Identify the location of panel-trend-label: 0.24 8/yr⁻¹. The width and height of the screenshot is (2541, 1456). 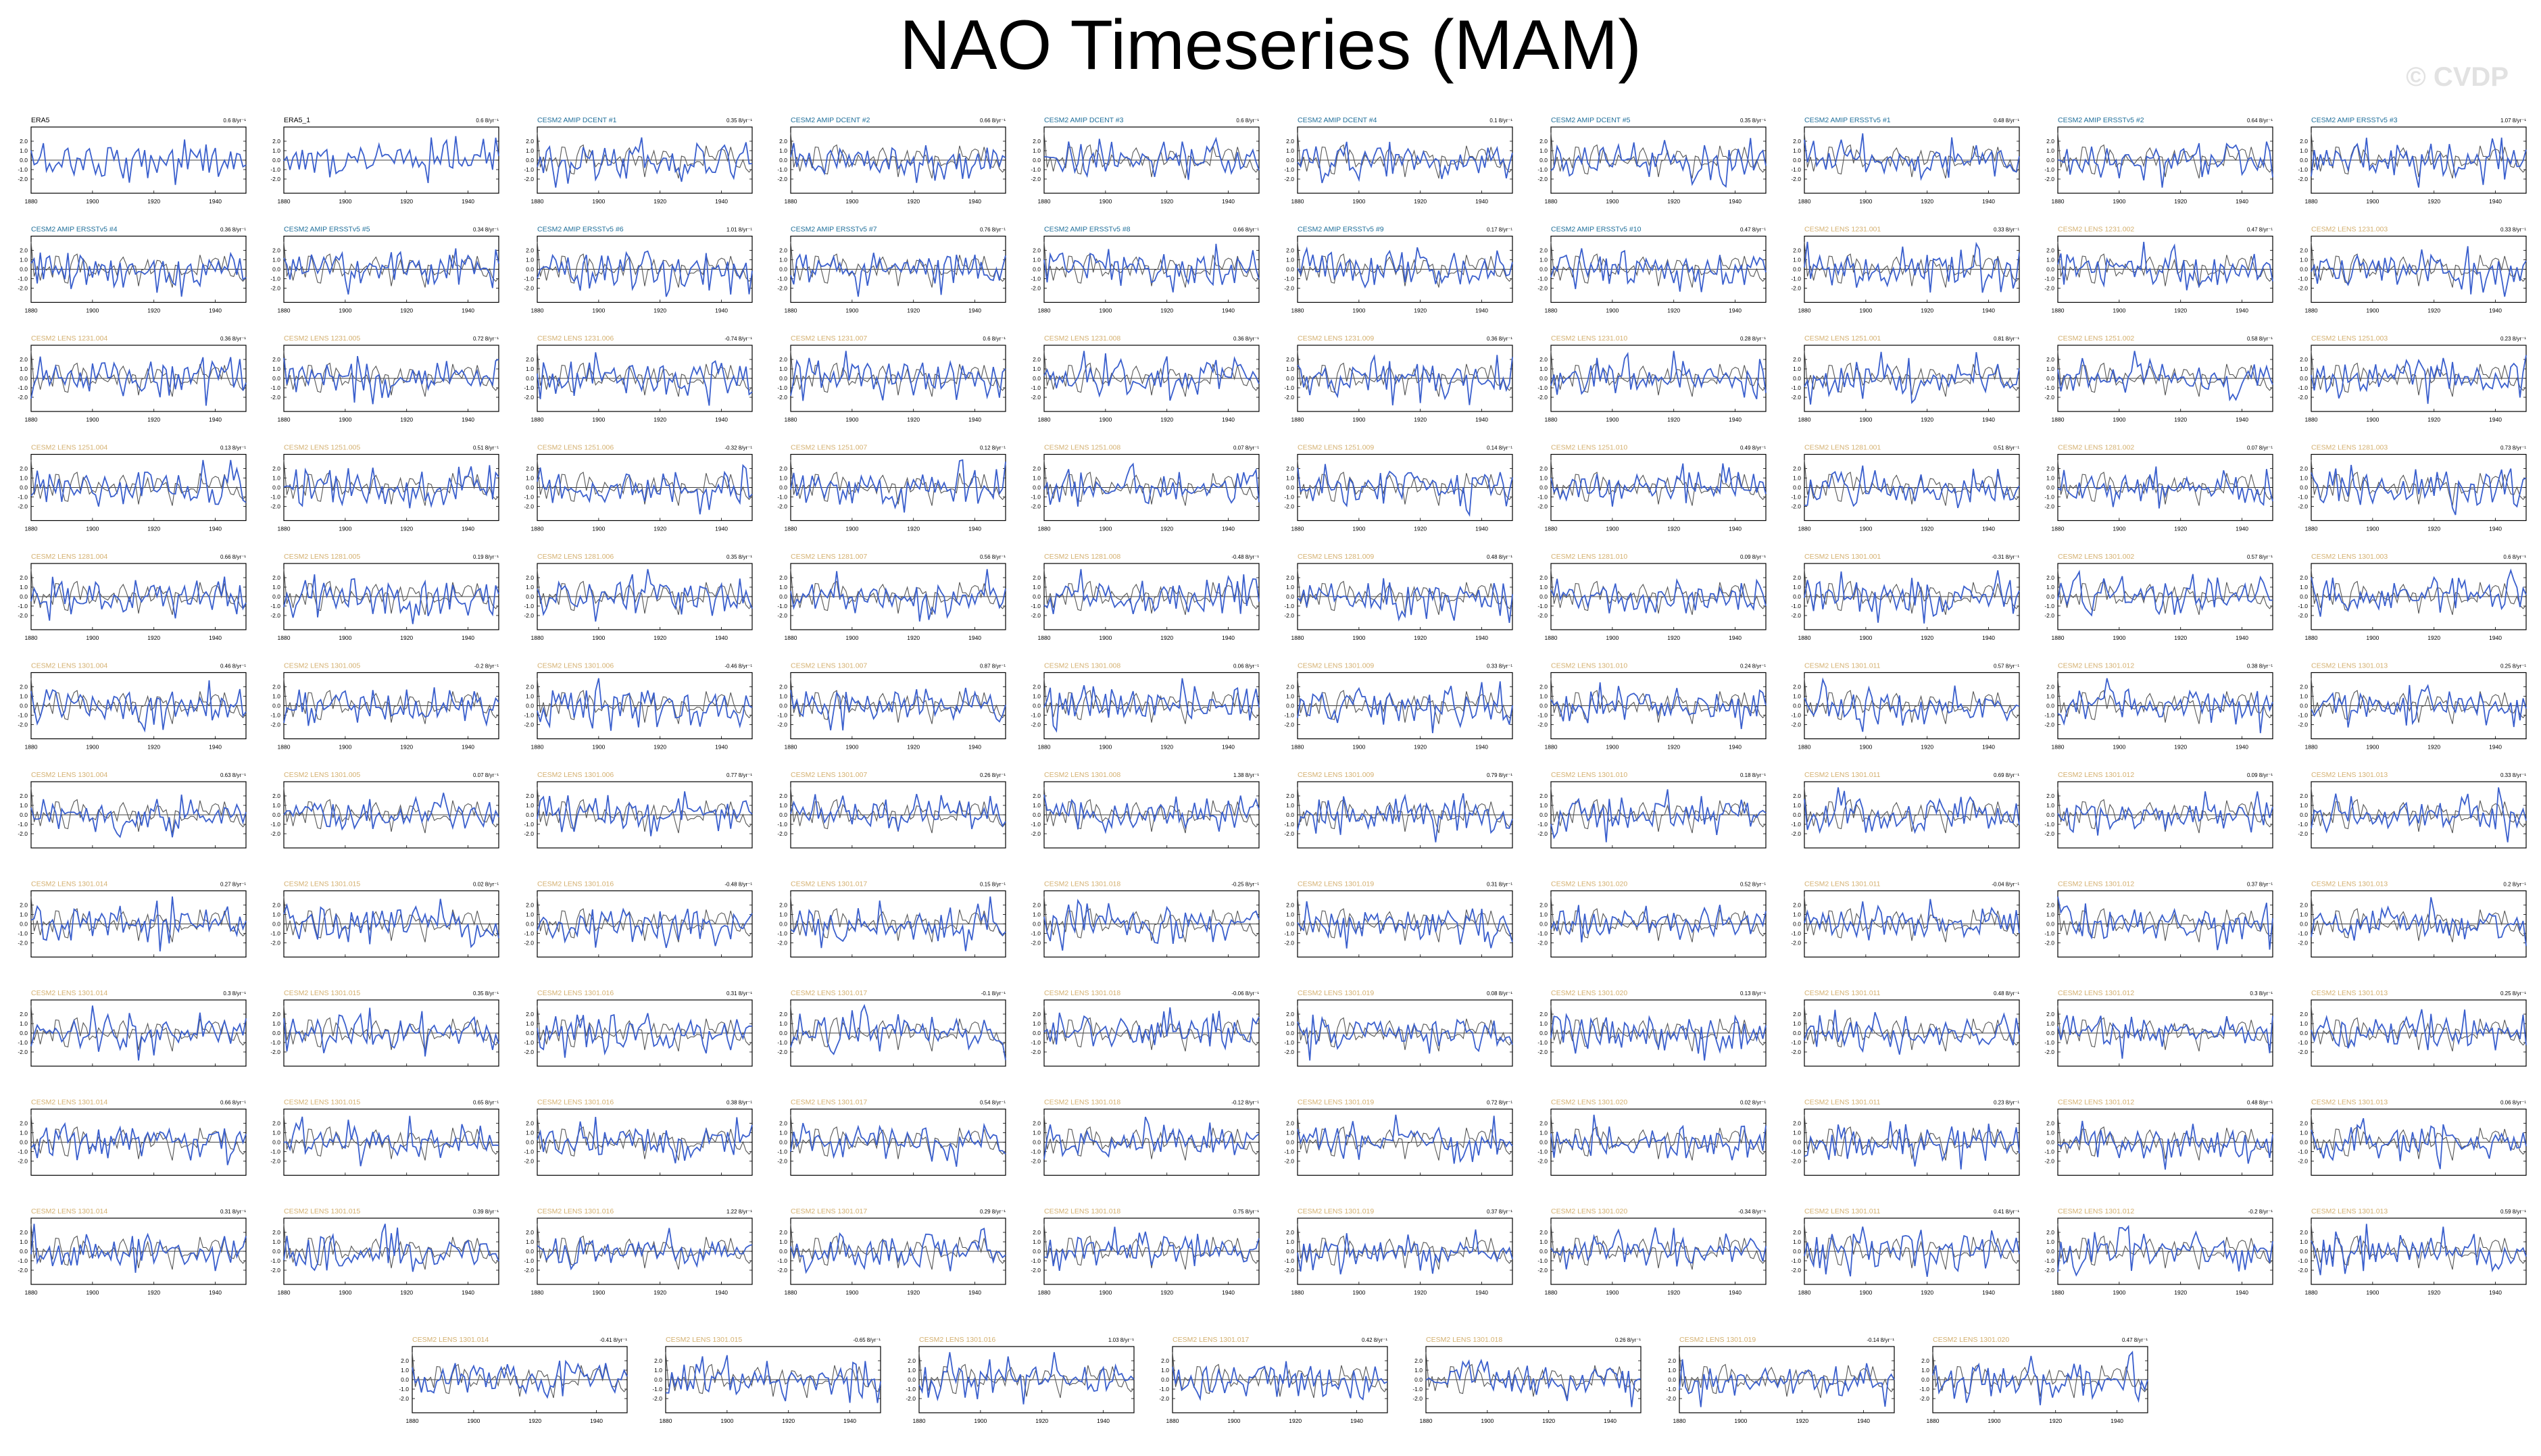
(1753, 666).